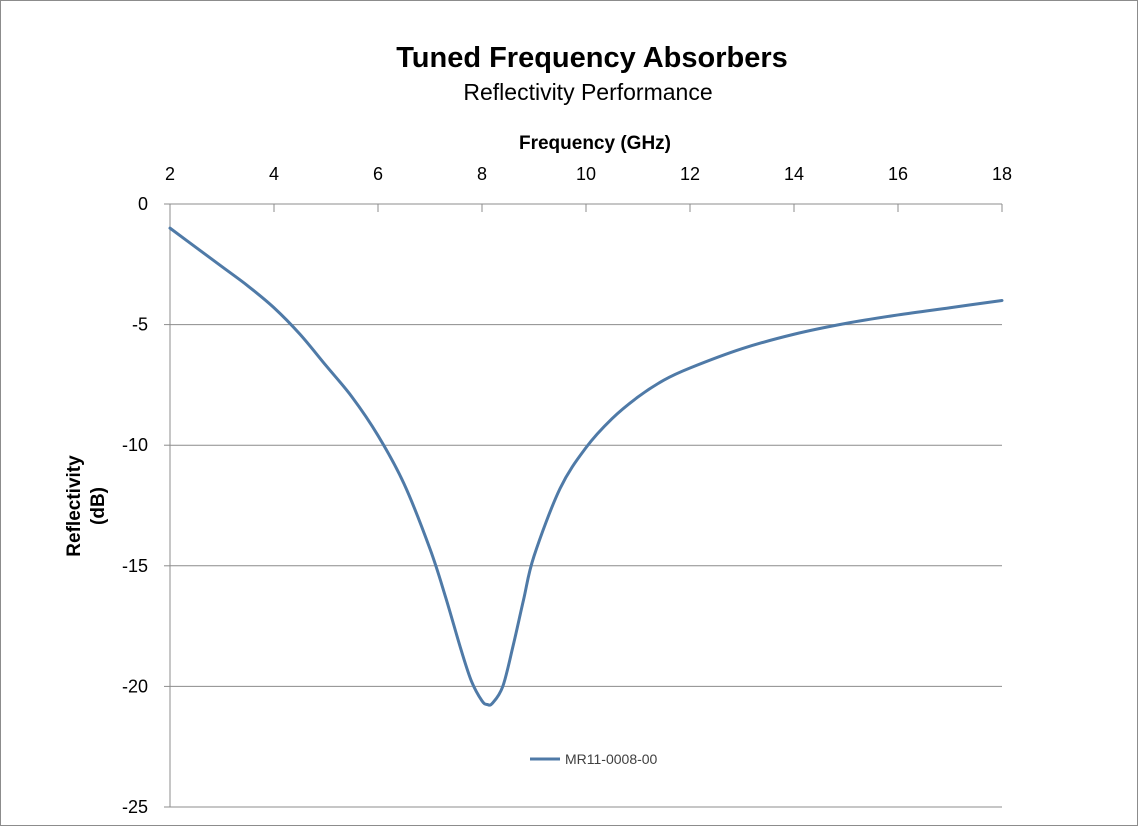 The image size is (1138, 826). Describe the element at coordinates (170, 174) in the screenshot. I see `x-tick-label: 2` at that location.